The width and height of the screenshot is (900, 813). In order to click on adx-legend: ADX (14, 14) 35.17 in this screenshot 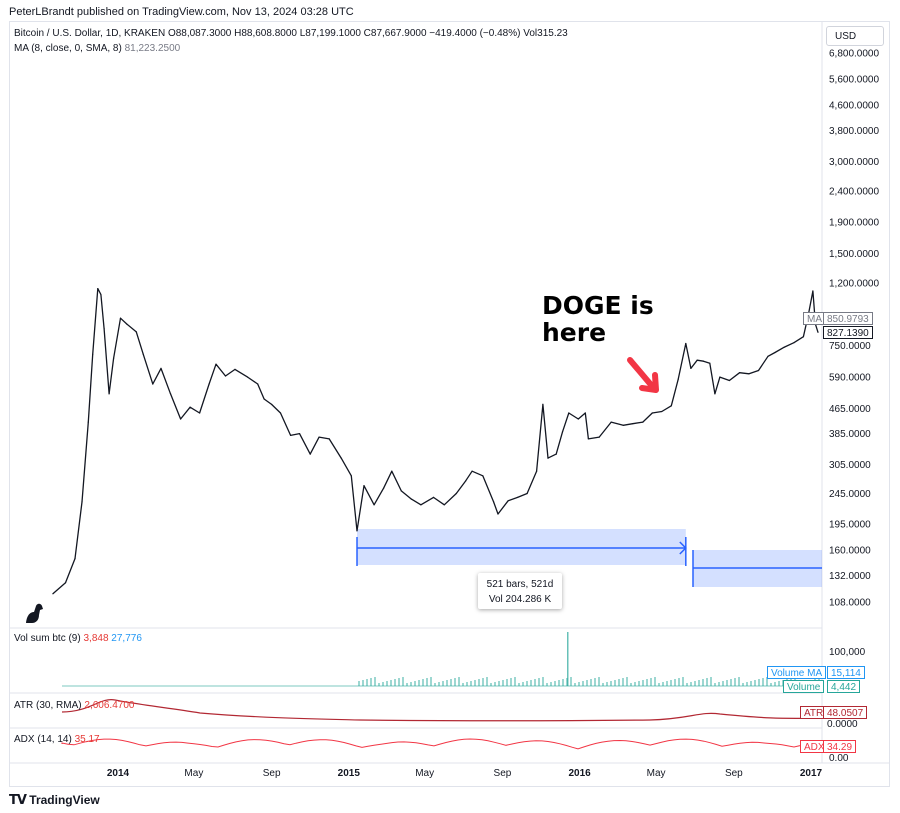, I will do `click(57, 739)`.